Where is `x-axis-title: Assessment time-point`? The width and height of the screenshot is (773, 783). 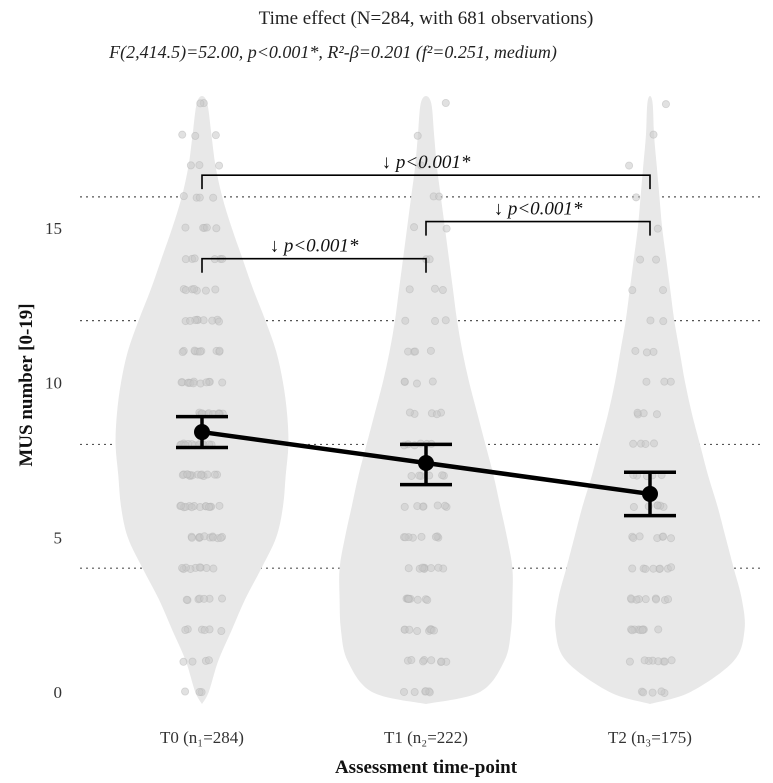
x-axis-title: Assessment time-point is located at coordinates (426, 767).